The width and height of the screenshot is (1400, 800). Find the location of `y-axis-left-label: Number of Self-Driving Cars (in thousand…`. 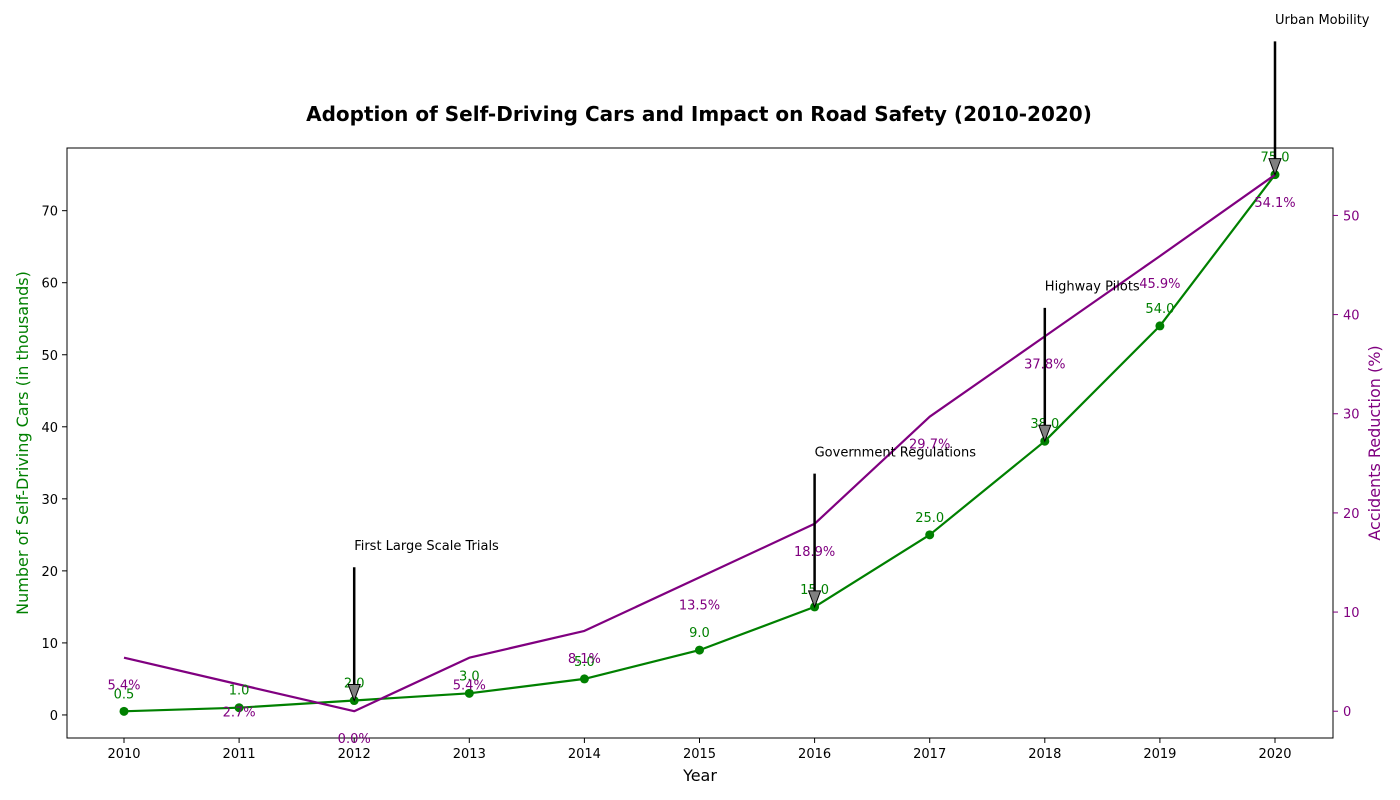

y-axis-left-label: Number of Self-Driving Cars (in thousand… is located at coordinates (22, 443).